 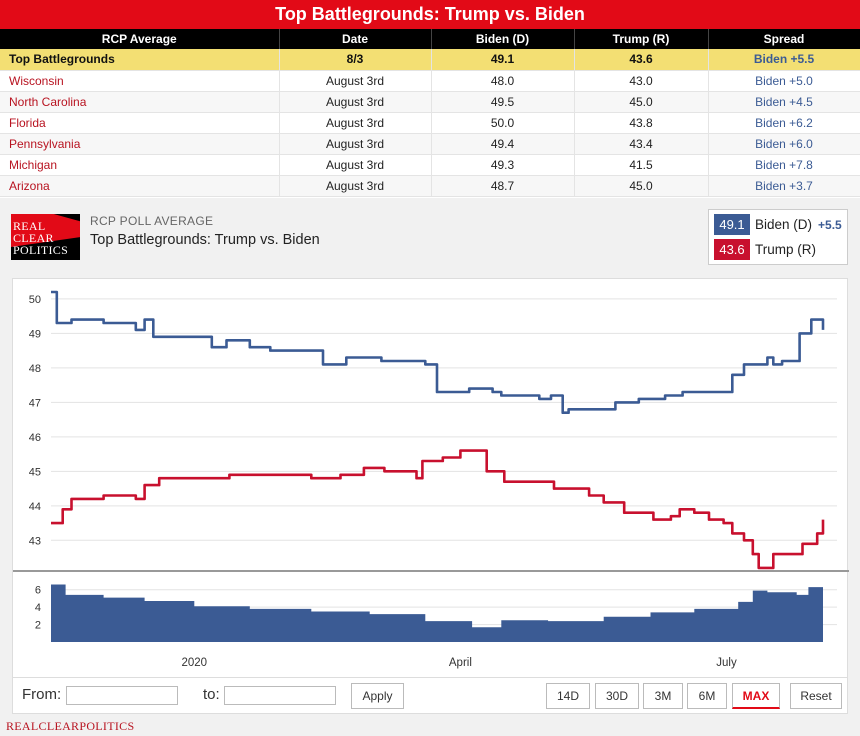 I want to click on poll-link-wisconsin: Wisconsin, so click(x=140, y=81).